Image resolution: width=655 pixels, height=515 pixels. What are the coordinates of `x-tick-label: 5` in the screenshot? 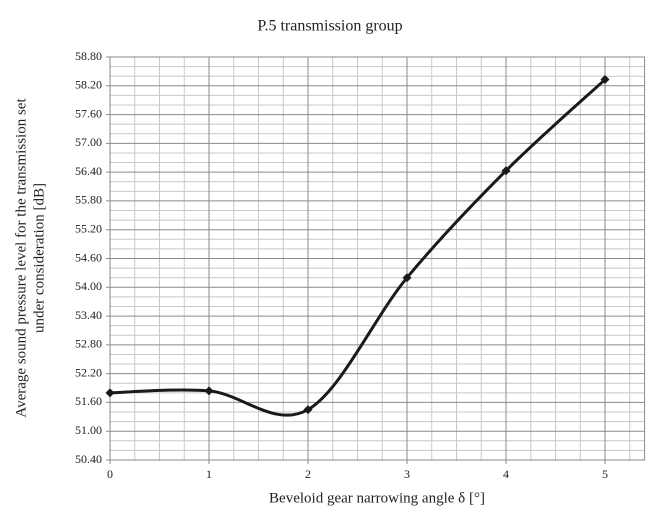 It's located at (605, 474).